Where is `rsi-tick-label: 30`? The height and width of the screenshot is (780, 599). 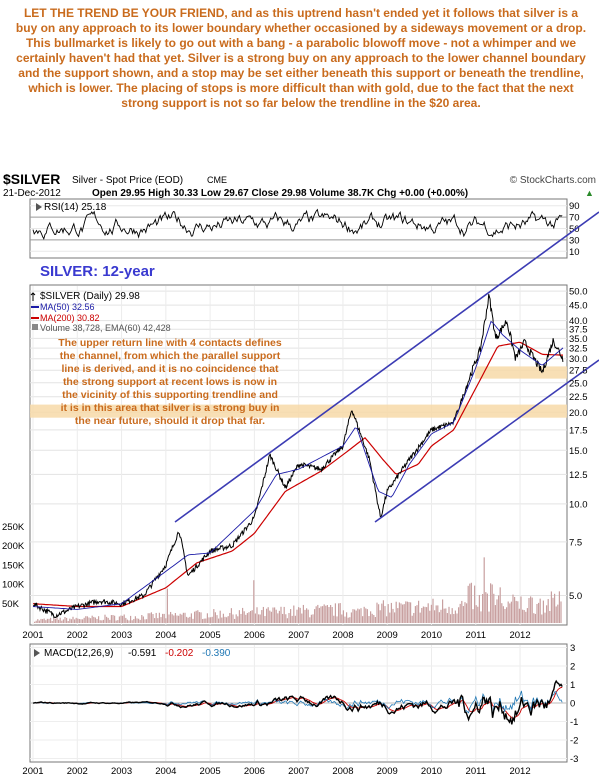
rsi-tick-label: 30 is located at coordinates (574, 240).